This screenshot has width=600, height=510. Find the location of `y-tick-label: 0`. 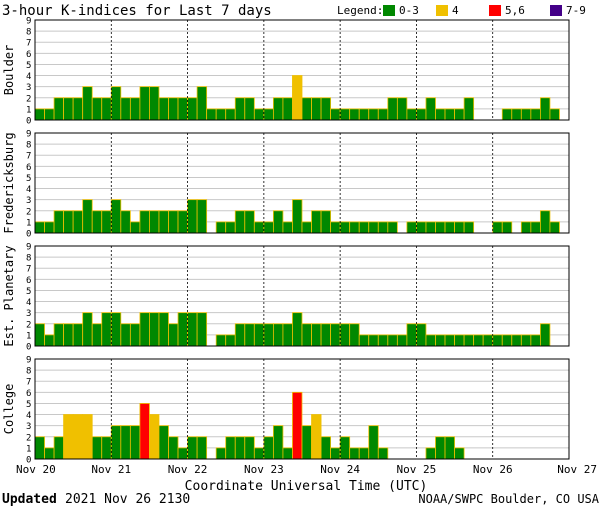

y-tick-label: 0 is located at coordinates (28, 461).